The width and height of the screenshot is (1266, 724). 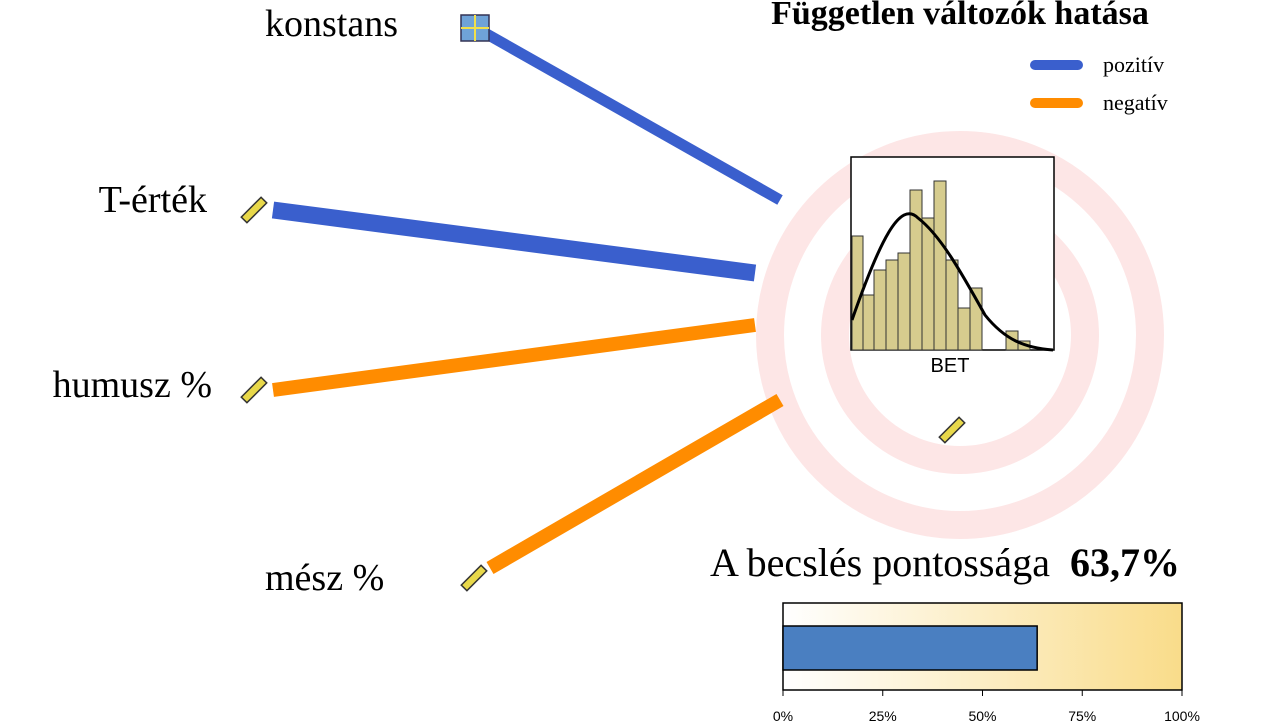 I want to click on x-tick-label: 75%, so click(x=1082, y=716).